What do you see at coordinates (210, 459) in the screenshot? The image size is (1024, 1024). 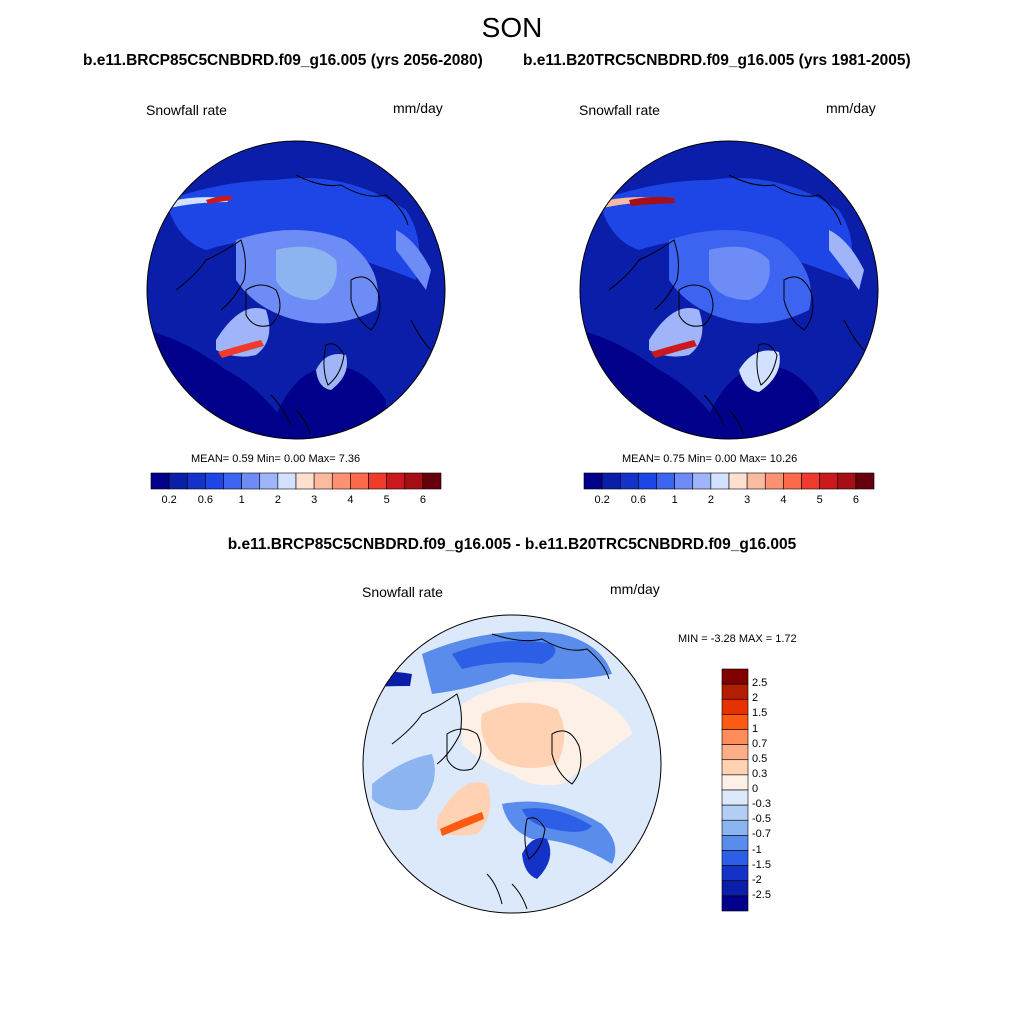 I see `left-mean-label: MEAN=` at bounding box center [210, 459].